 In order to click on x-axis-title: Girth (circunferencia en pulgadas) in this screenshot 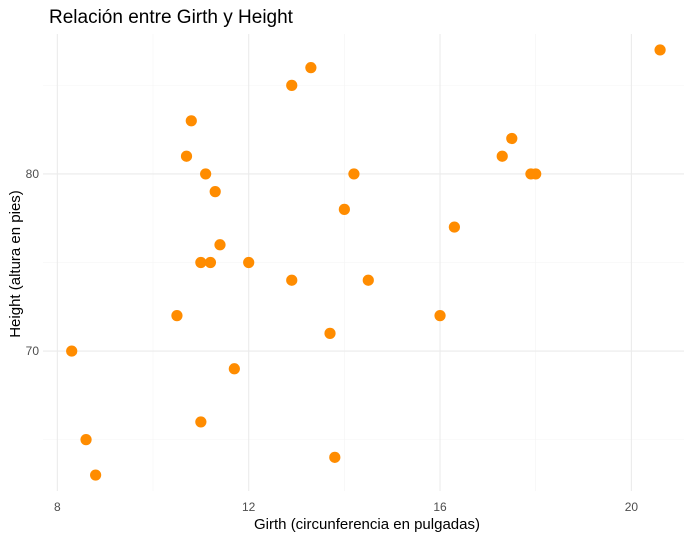, I will do `click(367, 524)`.